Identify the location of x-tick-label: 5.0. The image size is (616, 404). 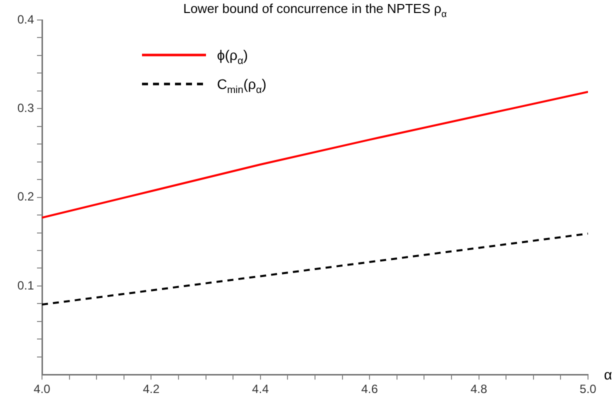
(588, 389).